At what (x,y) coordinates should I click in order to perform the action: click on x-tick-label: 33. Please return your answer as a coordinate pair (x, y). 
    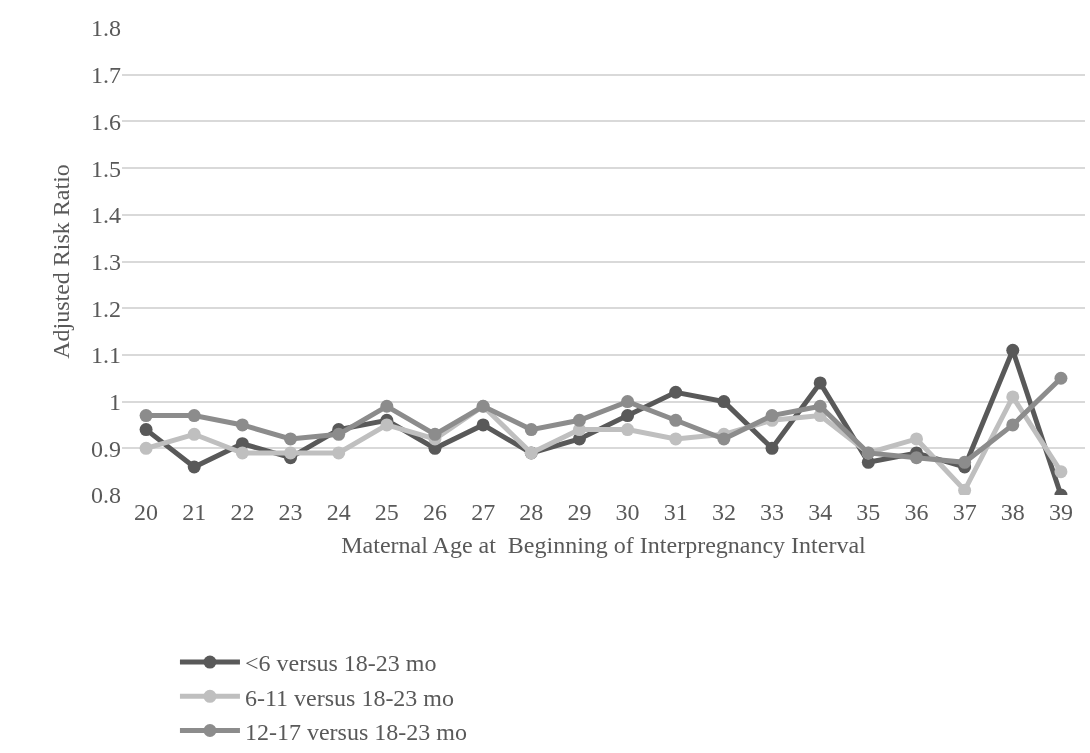
    Looking at the image, I should click on (772, 512).